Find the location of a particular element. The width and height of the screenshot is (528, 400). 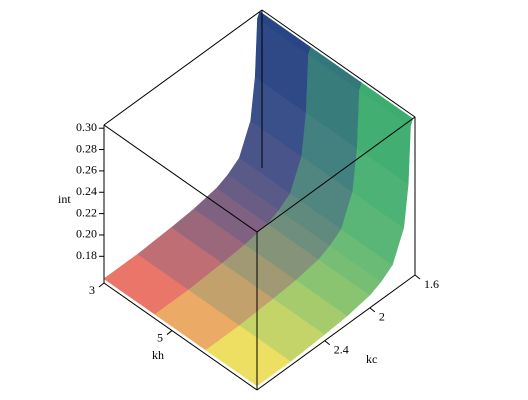

z-tick-label: 0.30 is located at coordinates (86, 127).